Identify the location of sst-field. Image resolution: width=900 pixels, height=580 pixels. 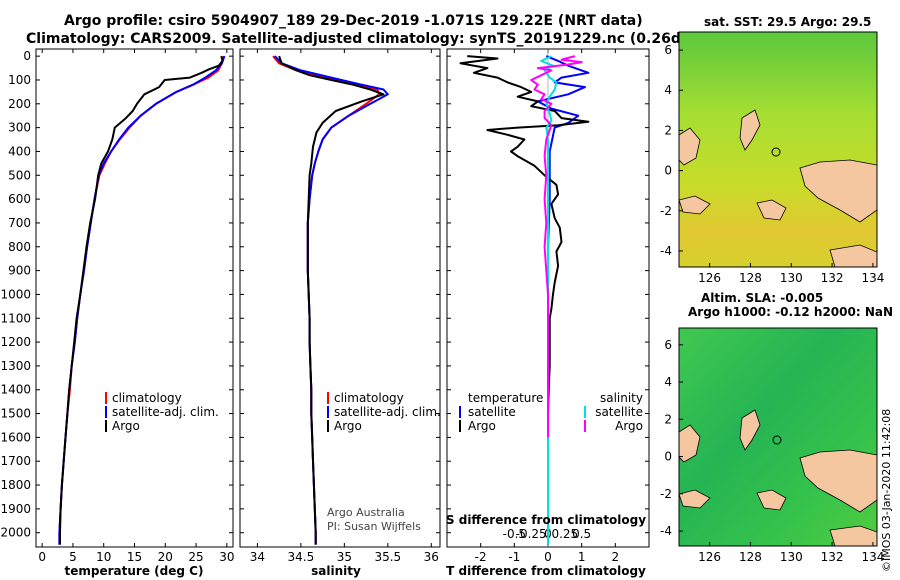
(778, 149).